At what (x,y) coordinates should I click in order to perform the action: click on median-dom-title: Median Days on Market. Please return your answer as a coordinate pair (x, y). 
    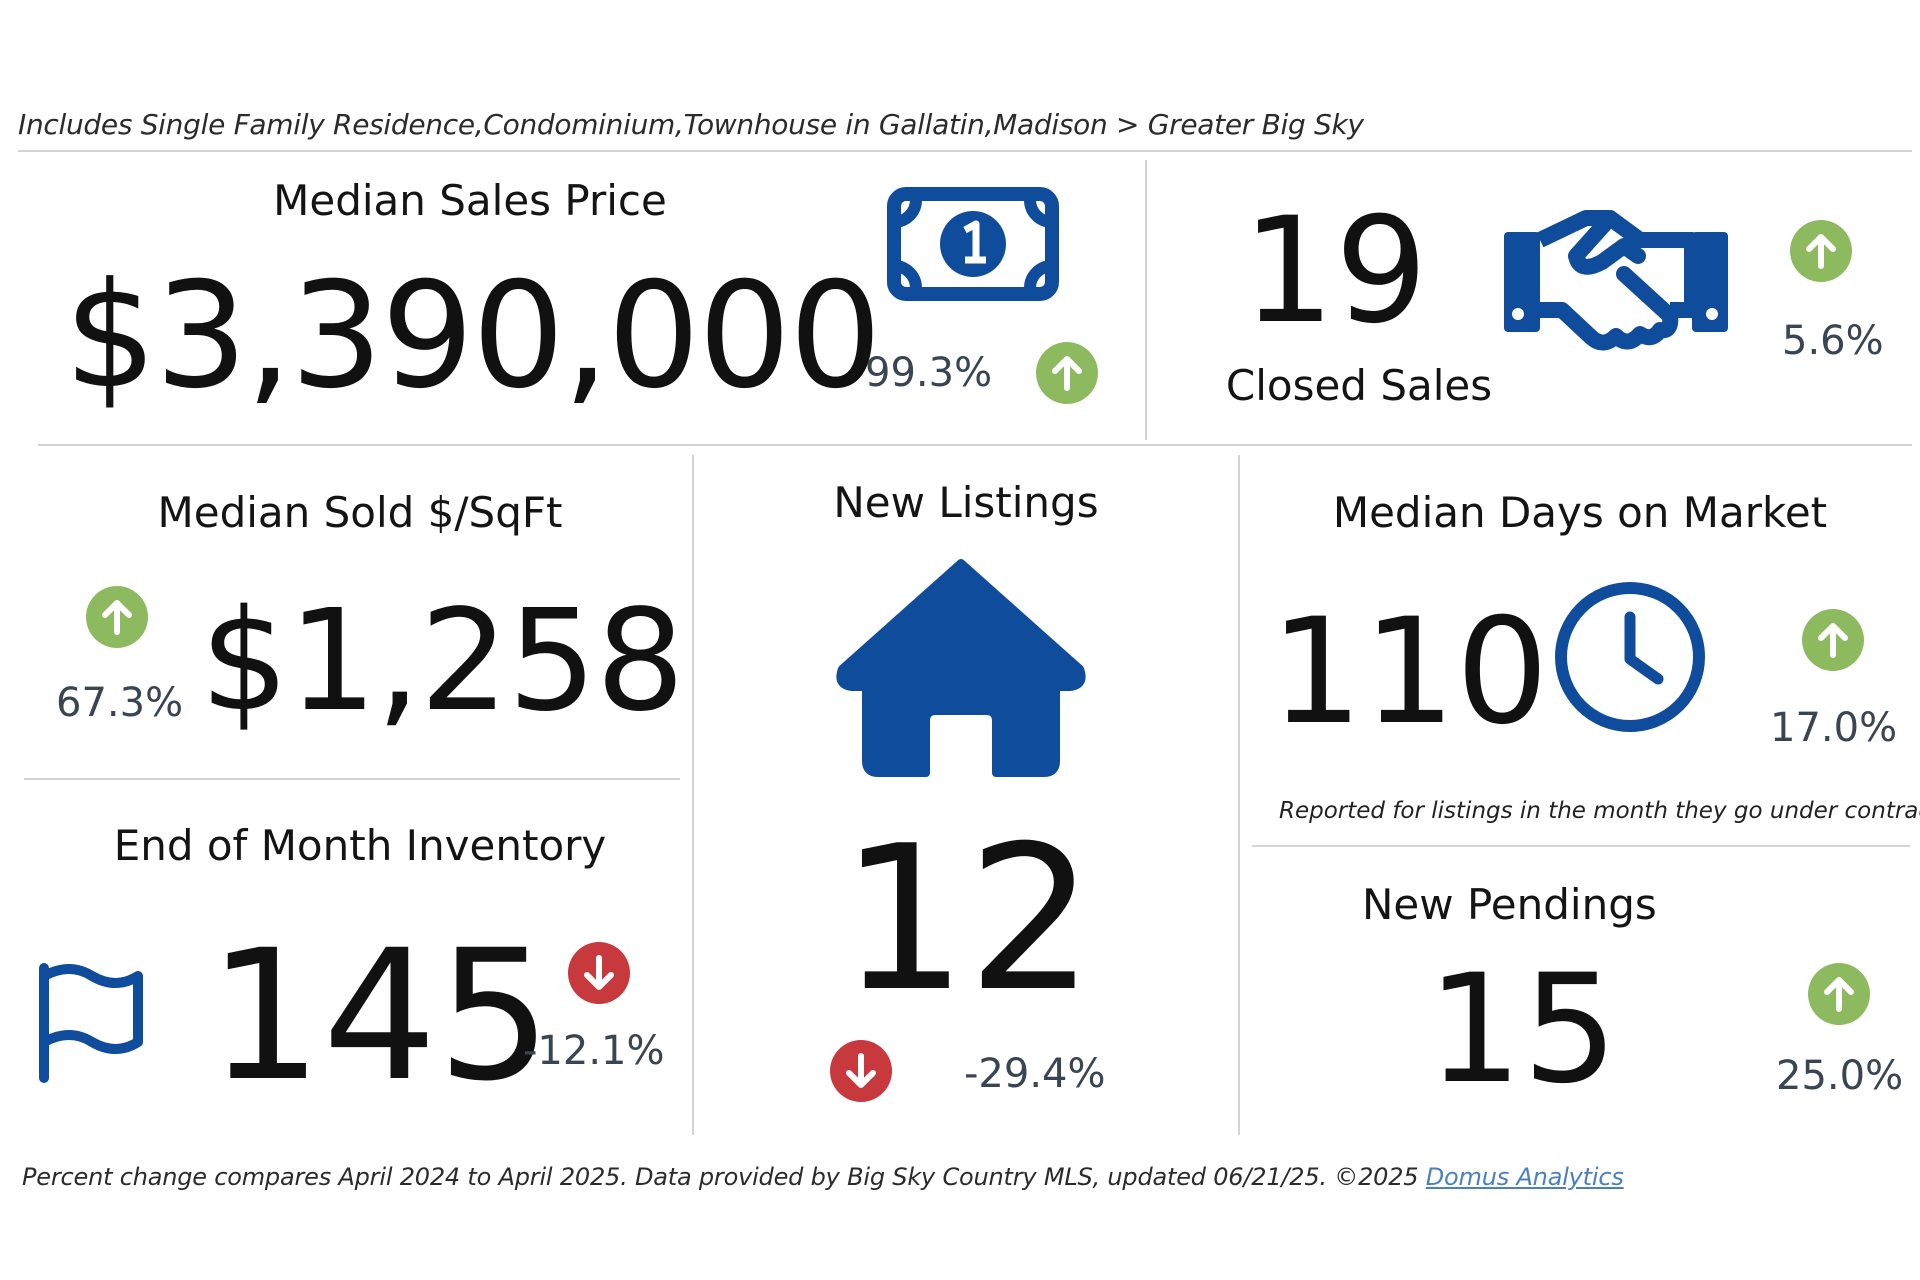
    Looking at the image, I should click on (1580, 512).